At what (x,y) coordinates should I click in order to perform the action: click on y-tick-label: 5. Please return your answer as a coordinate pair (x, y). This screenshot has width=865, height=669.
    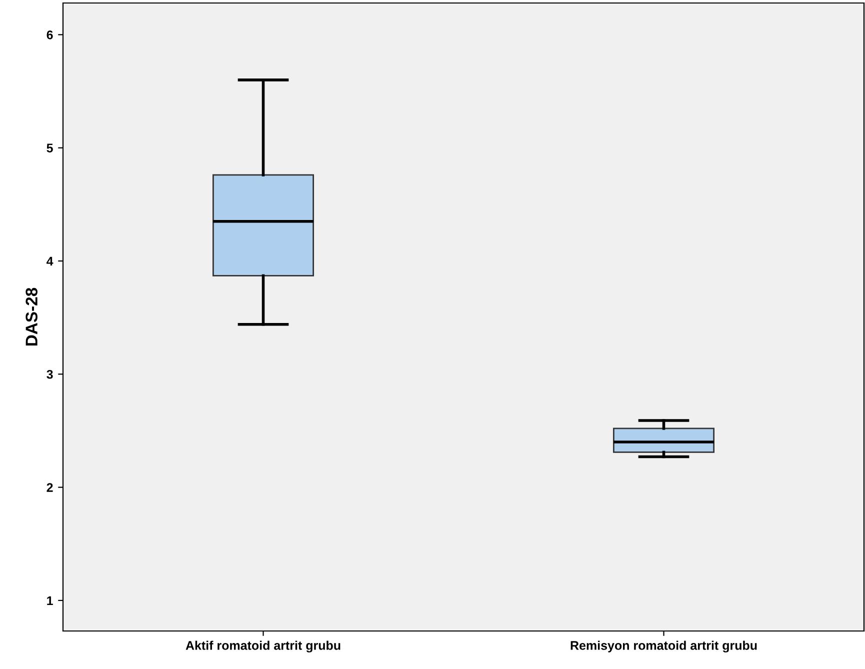
    Looking at the image, I should click on (49, 148).